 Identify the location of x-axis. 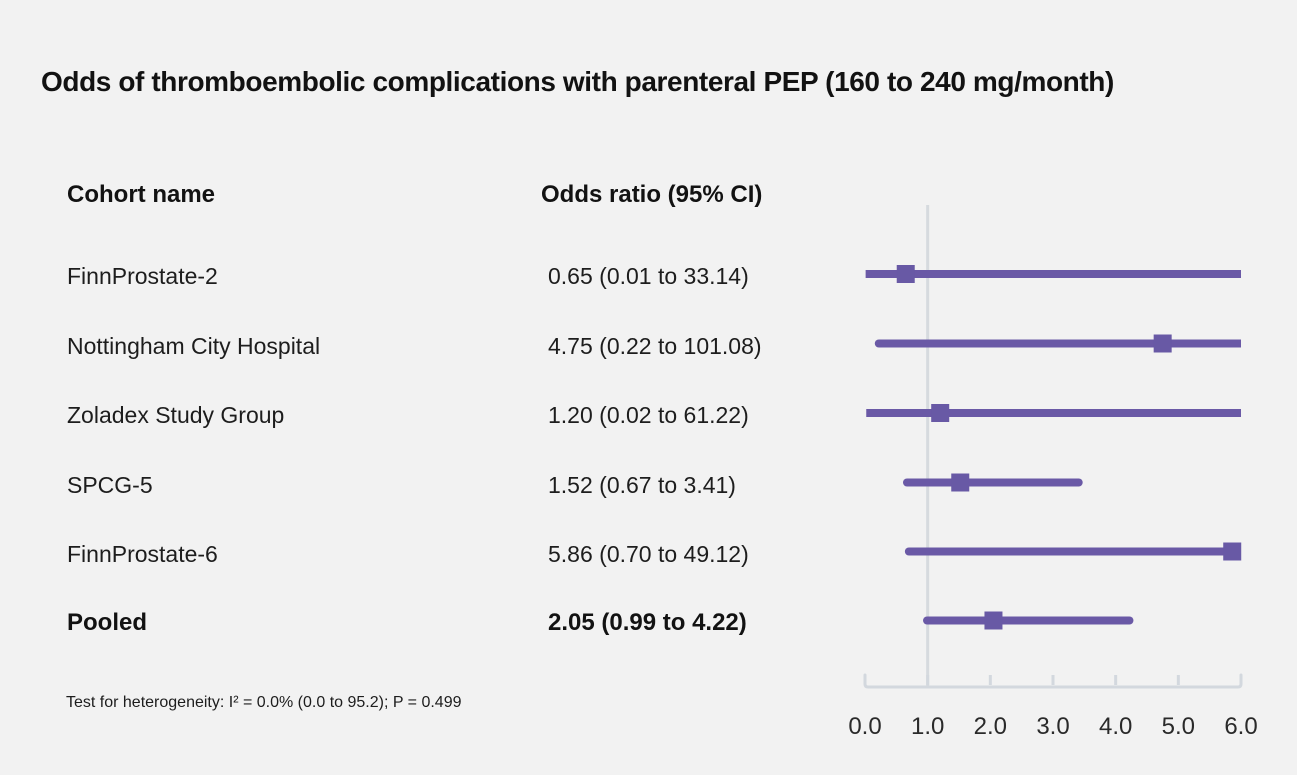
(1053, 681).